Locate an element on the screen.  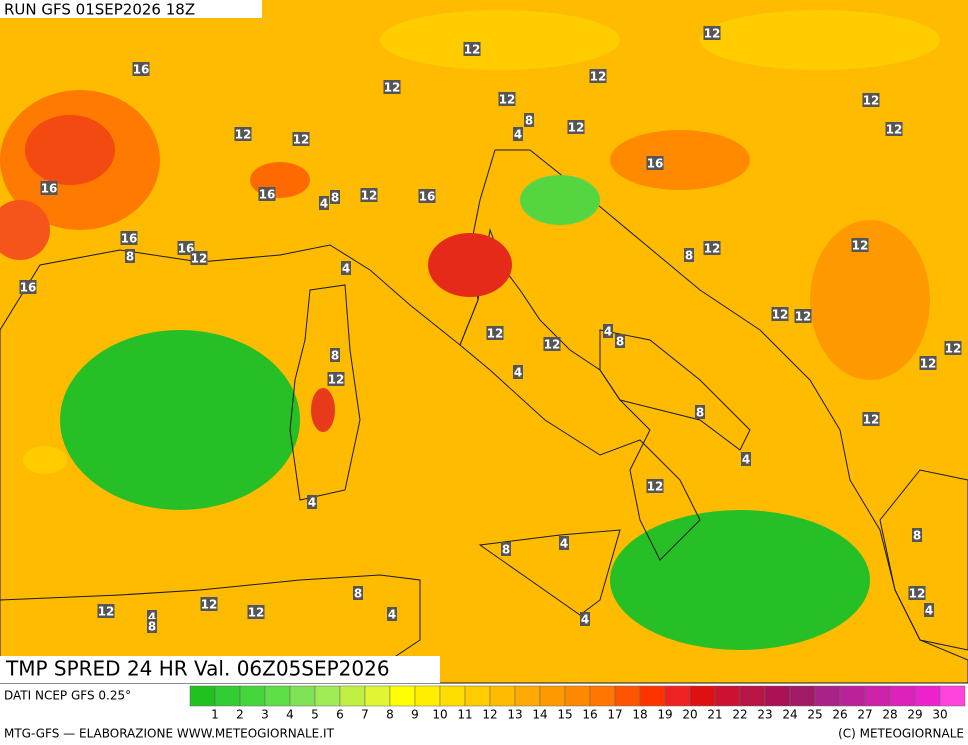
islet-area is located at coordinates (45, 460).